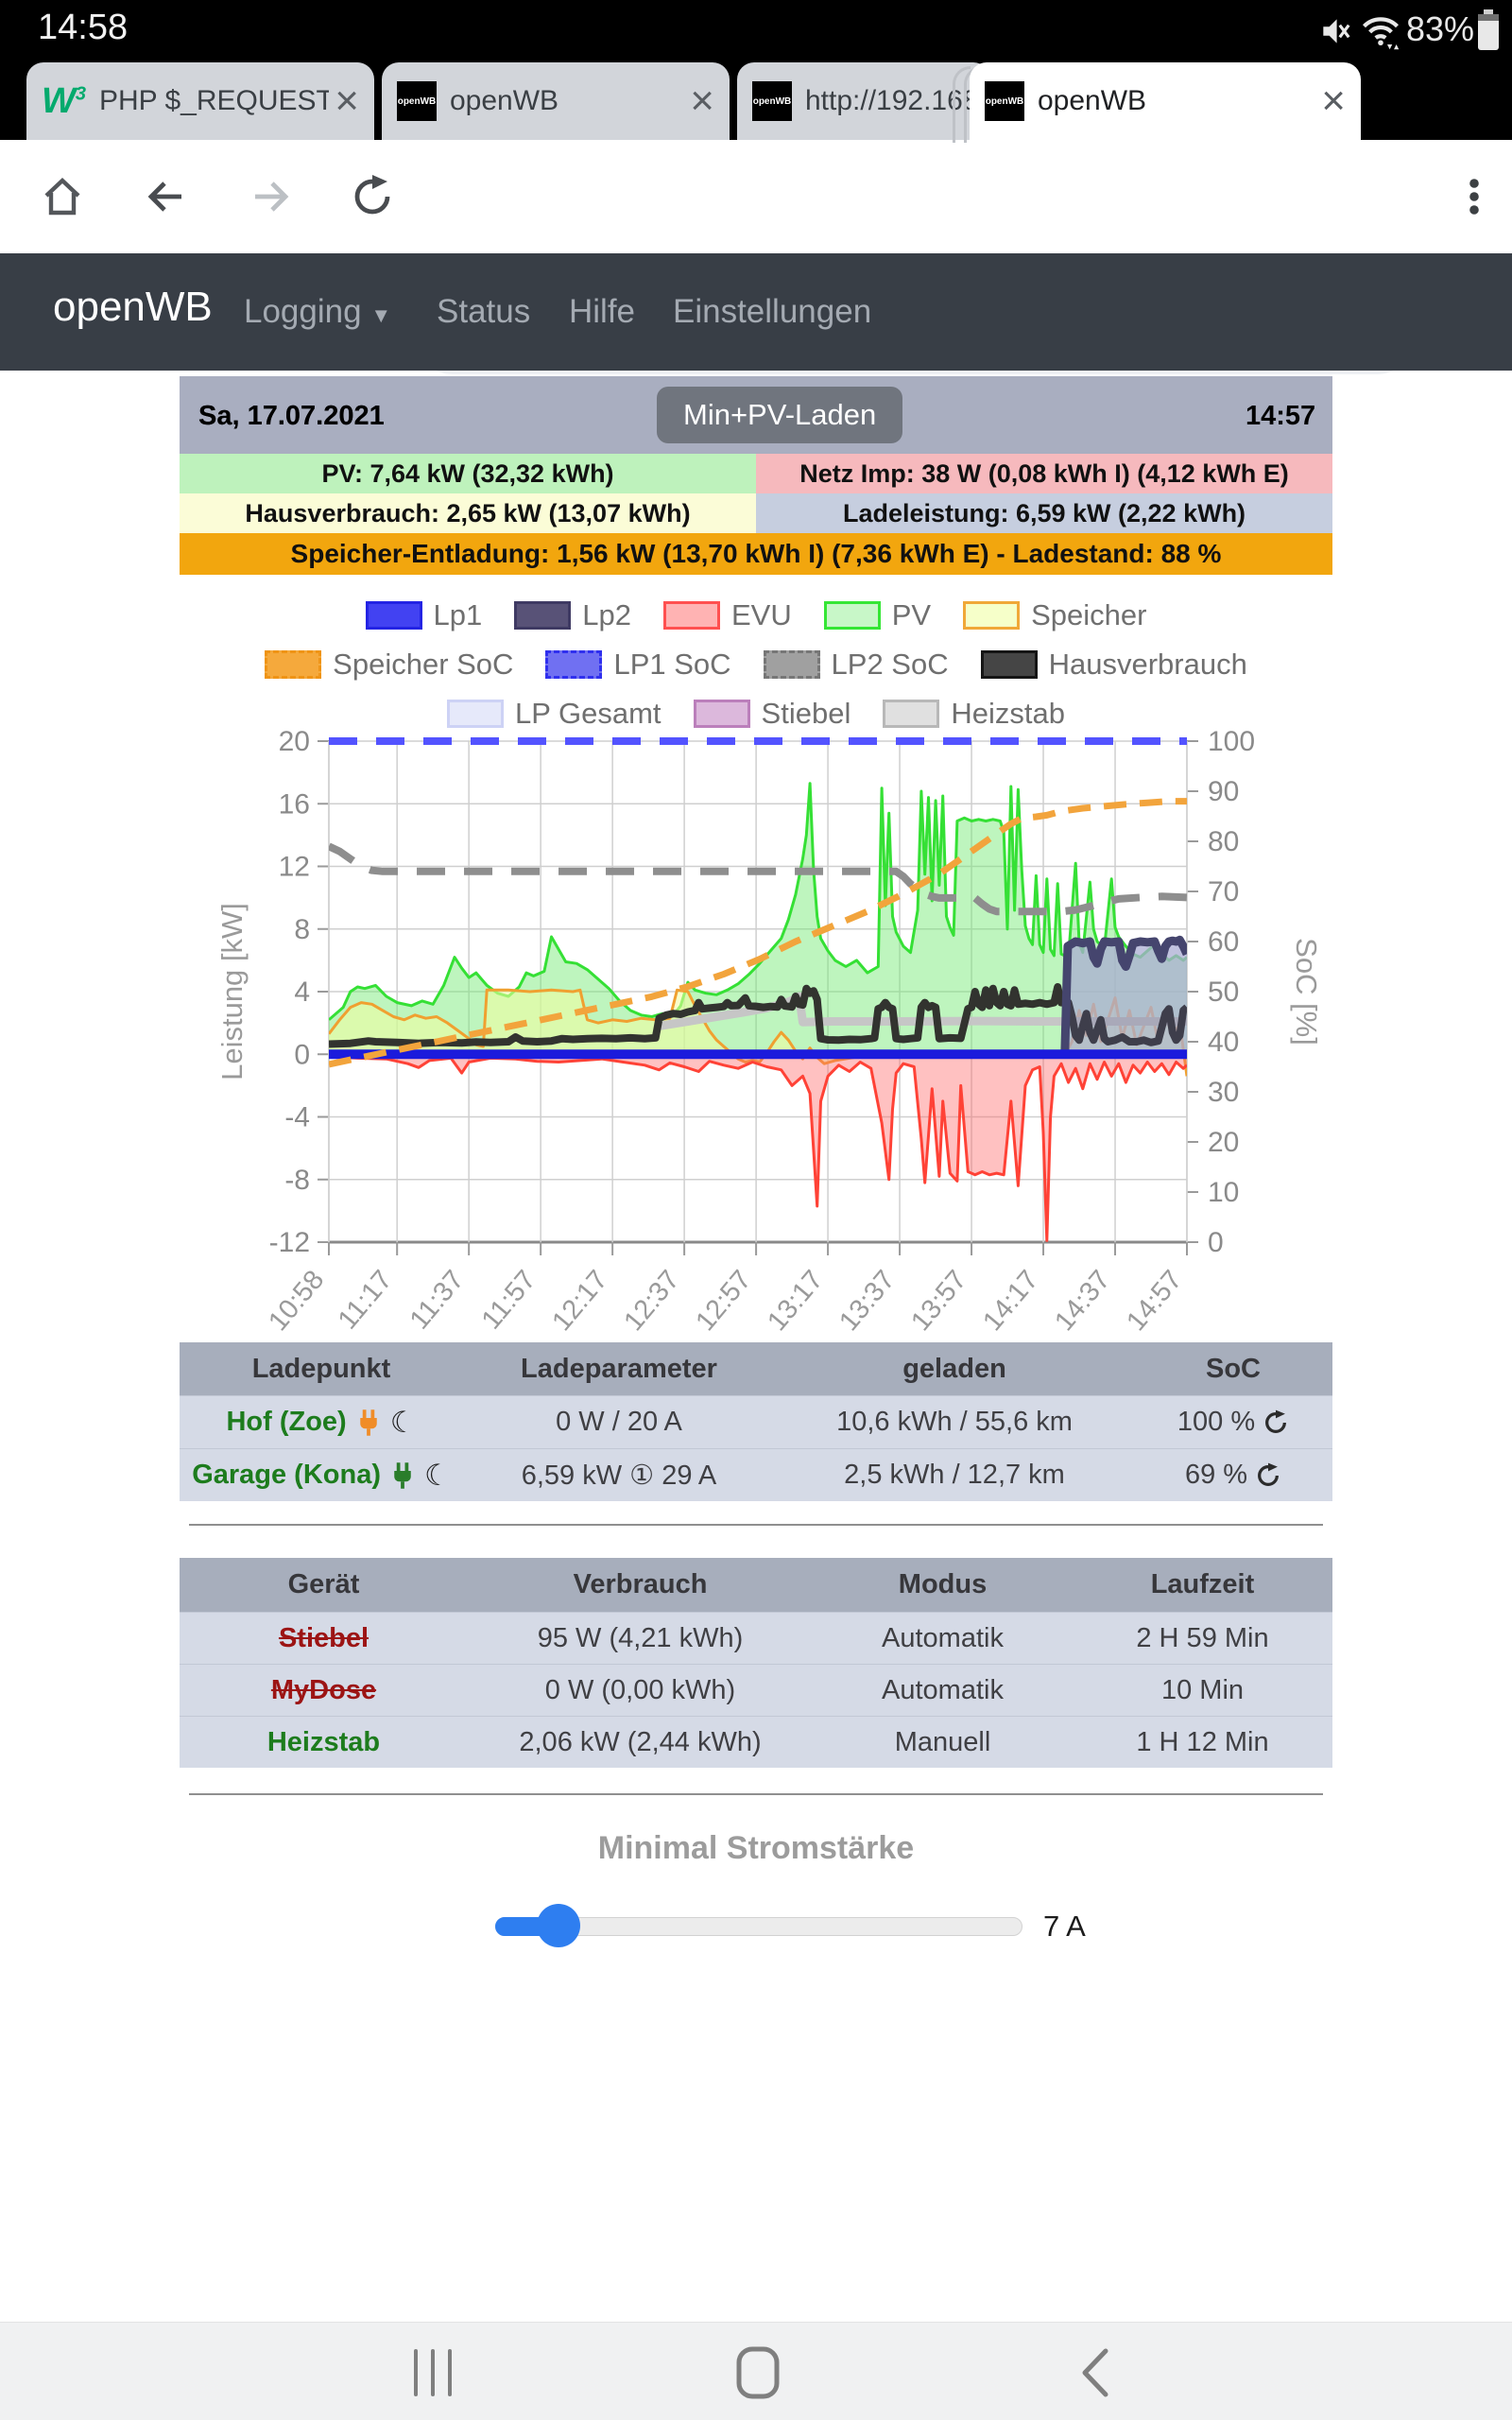 The height and width of the screenshot is (2420, 1512). Describe the element at coordinates (558, 1925) in the screenshot. I see `min-current-slider-thumb` at that location.